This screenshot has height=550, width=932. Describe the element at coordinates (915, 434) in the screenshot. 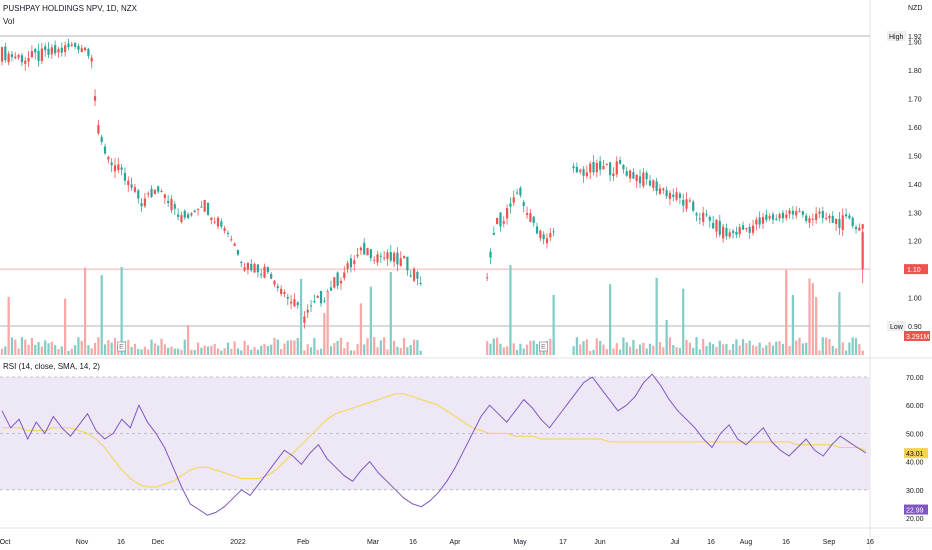

I see `rsi-tick-label: 50.00` at that location.